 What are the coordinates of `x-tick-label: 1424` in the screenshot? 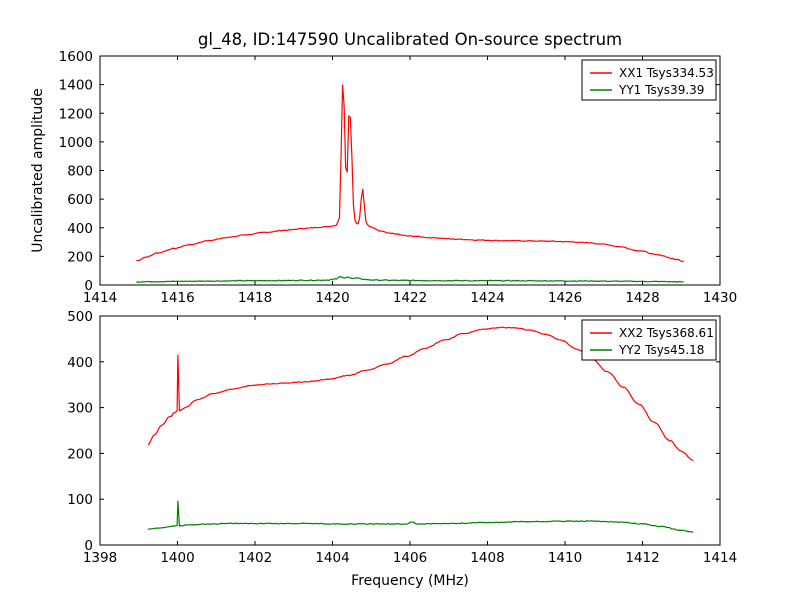 It's located at (487, 298).